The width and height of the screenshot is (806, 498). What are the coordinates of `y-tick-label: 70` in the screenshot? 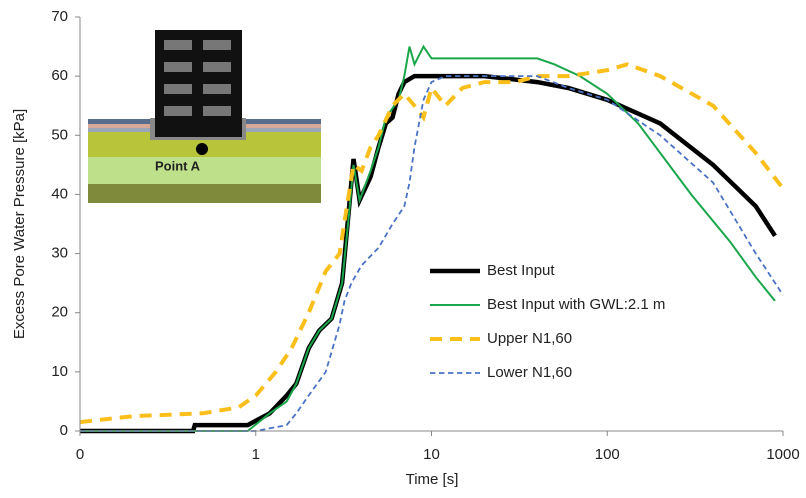 It's located at (59, 16).